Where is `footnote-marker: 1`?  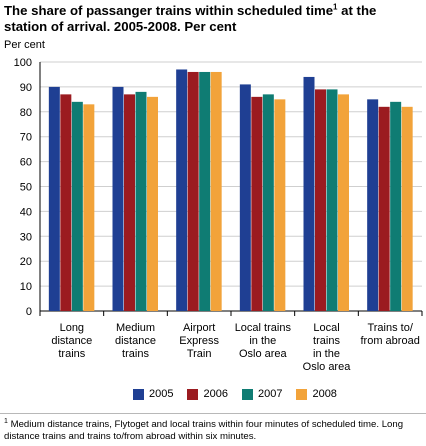
footnote-marker: 1 is located at coordinates (335, 7).